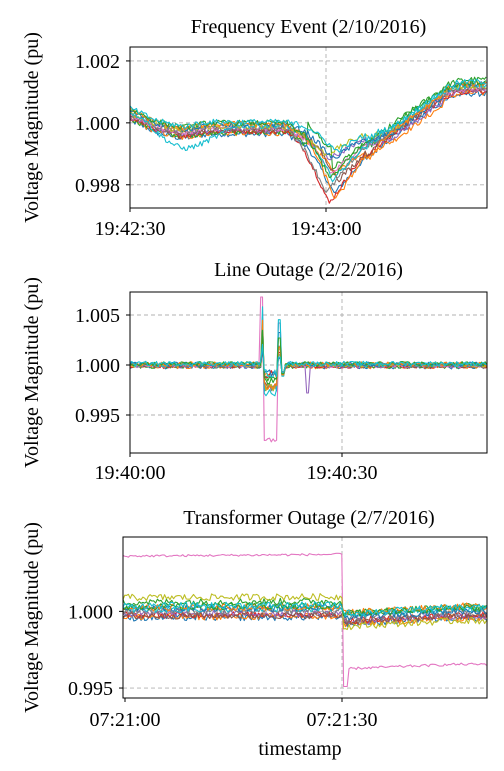 This screenshot has height=771, width=504. Describe the element at coordinates (308, 270) in the screenshot. I see `chart-title: Line Outage (2/2/2016)` at that location.